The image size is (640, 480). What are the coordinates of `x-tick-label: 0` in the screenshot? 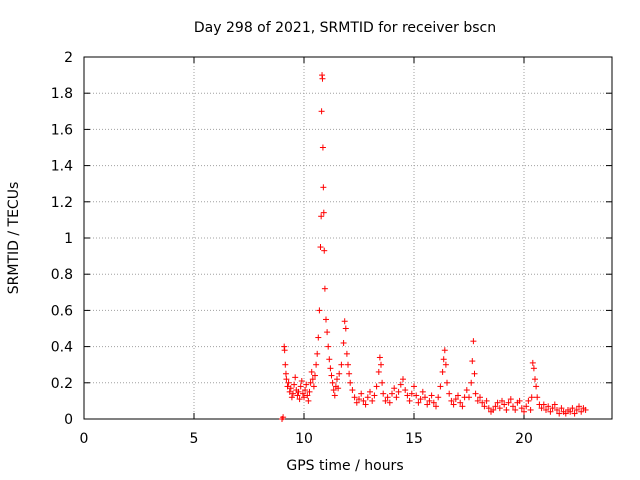 It's located at (84, 439).